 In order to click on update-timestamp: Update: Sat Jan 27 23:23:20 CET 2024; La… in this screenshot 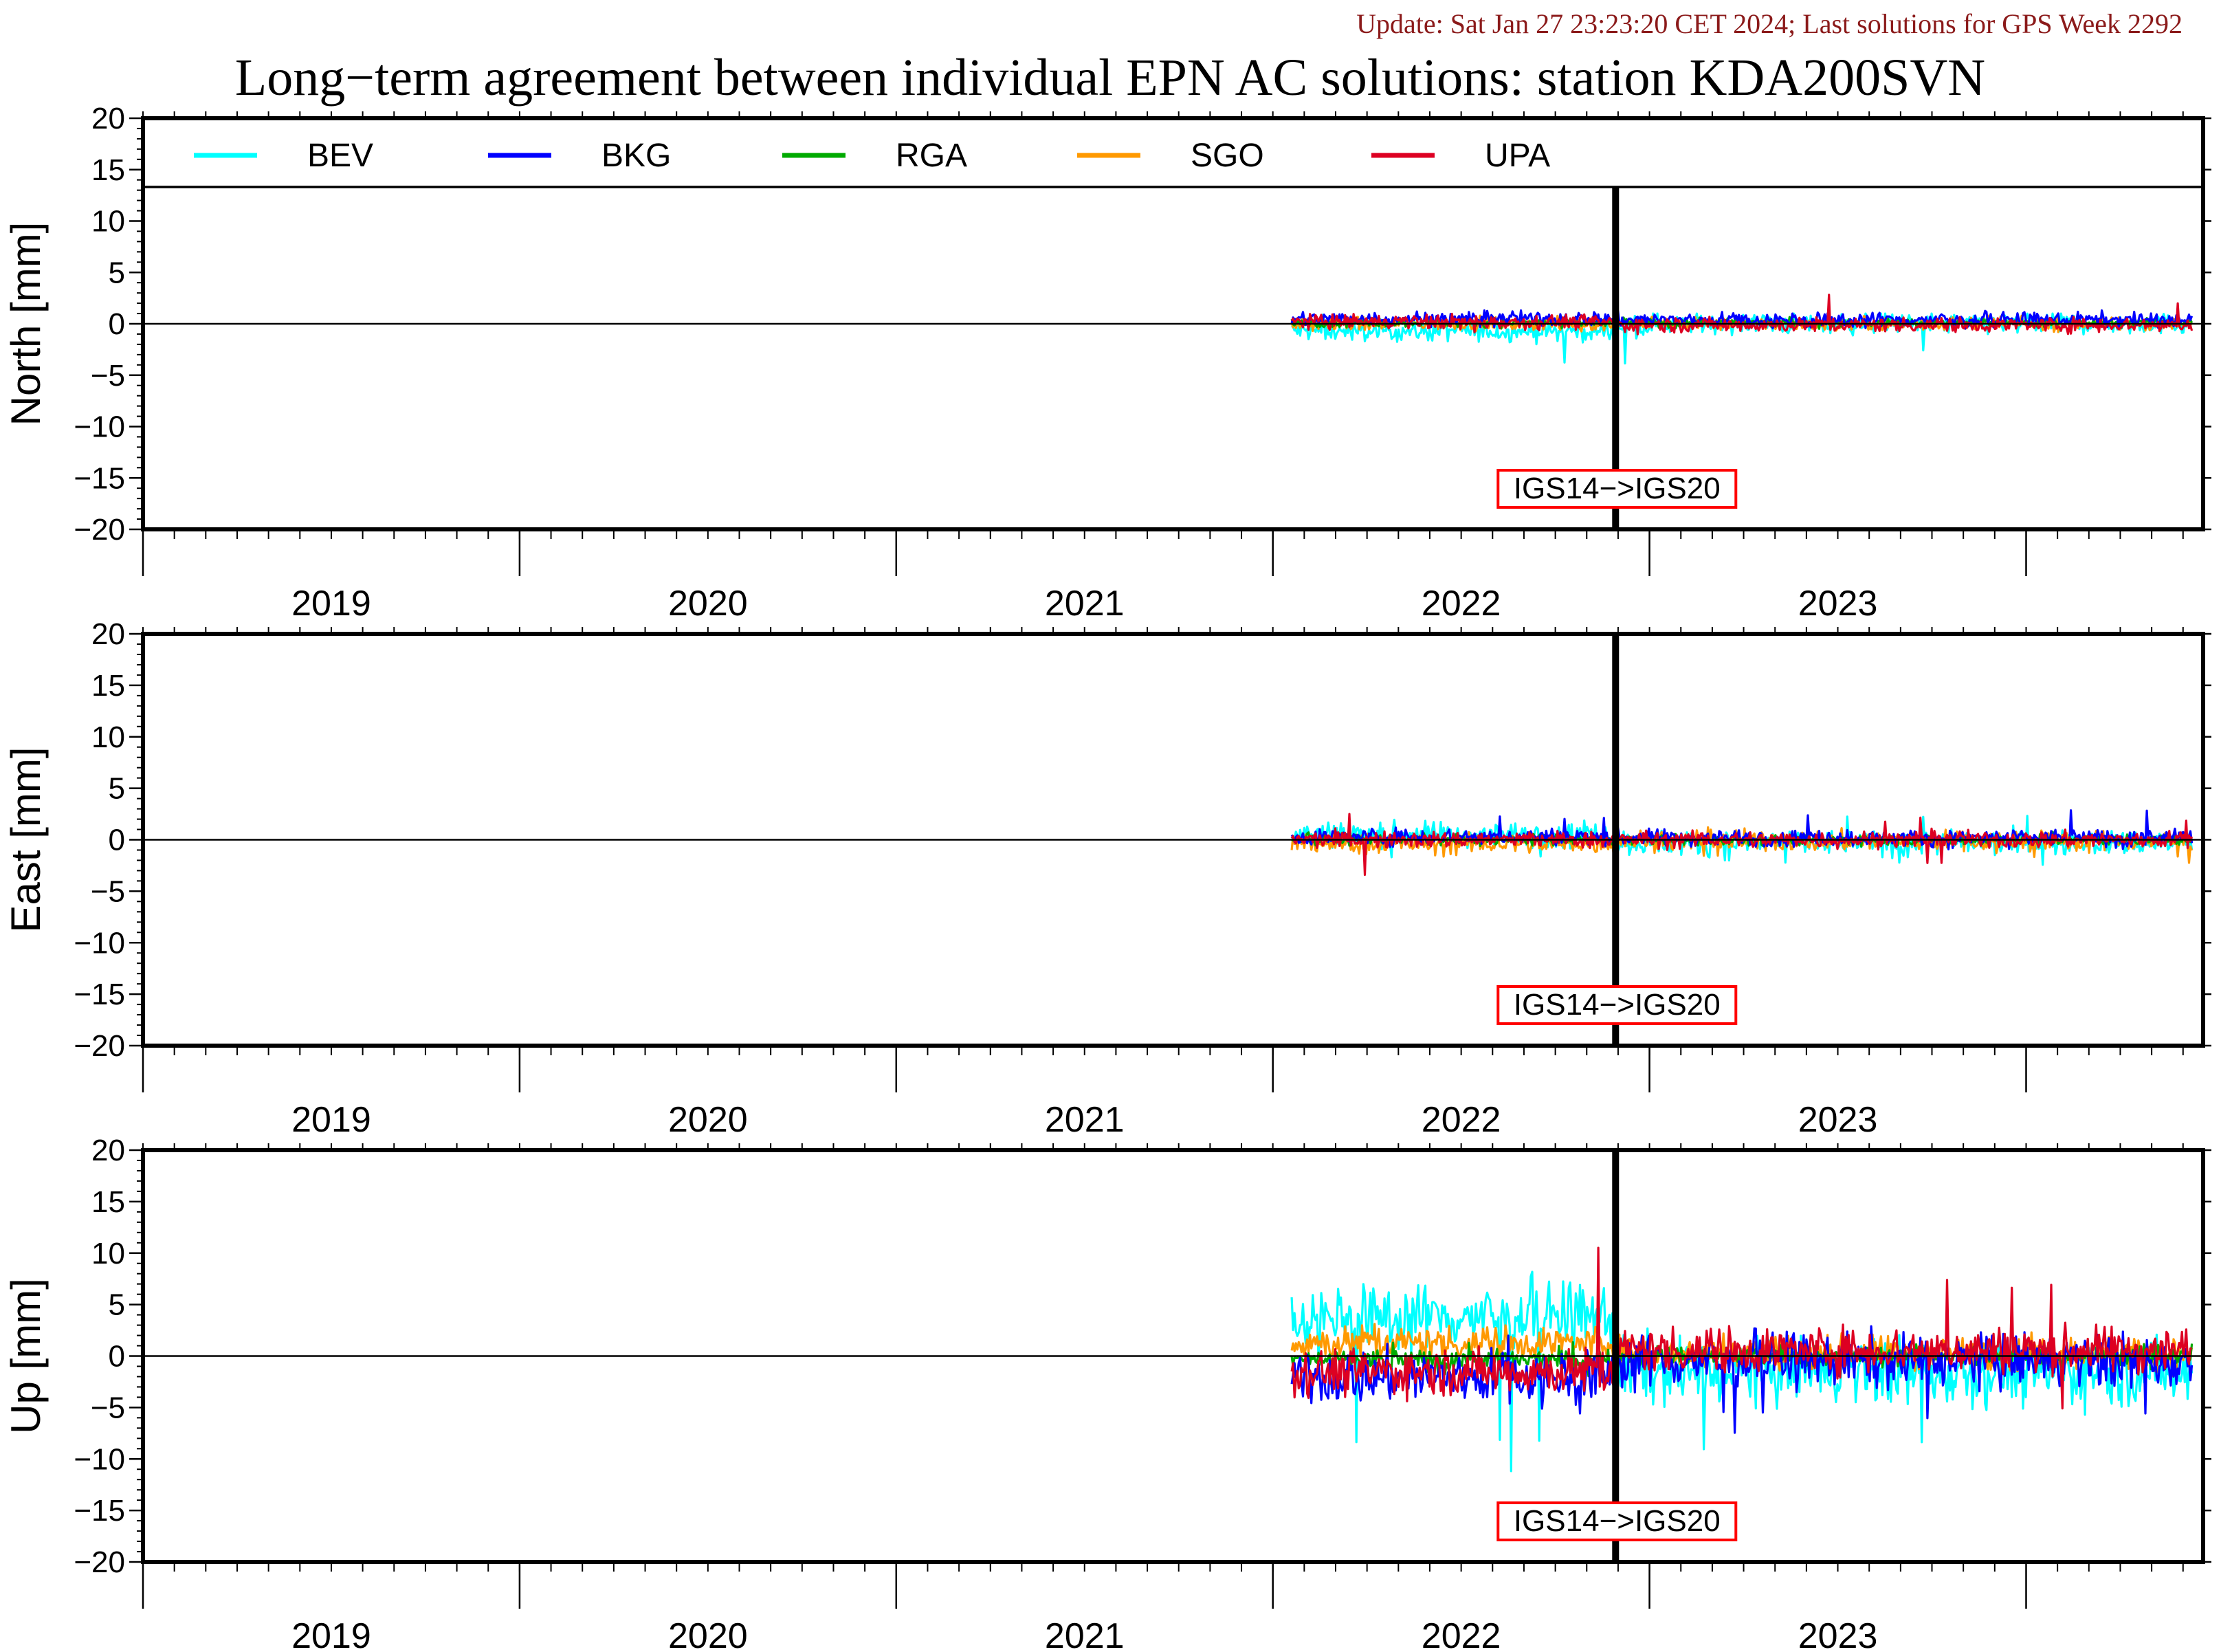, I will do `click(1769, 23)`.